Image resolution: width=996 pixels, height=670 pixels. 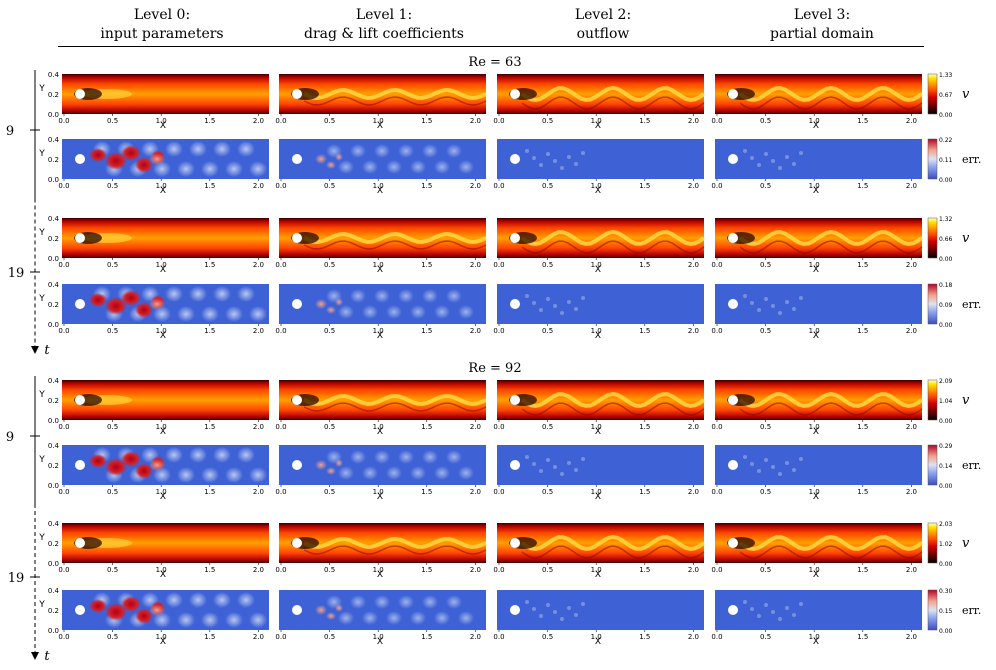 I want to click on y-tick-label: 0.0, so click(x=53, y=564).